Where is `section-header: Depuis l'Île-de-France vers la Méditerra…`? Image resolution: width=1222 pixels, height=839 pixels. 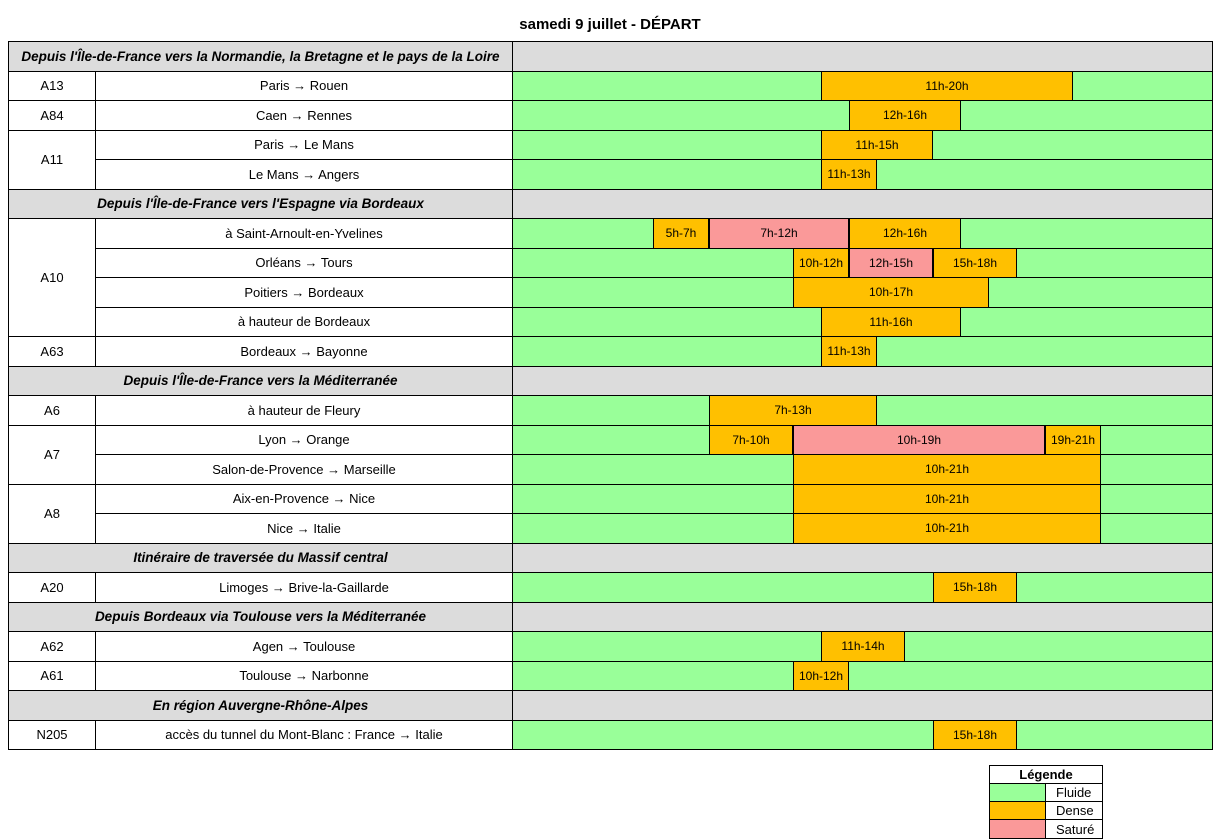
section-header: Depuis l'Île-de-France vers la Méditerra… is located at coordinates (261, 381).